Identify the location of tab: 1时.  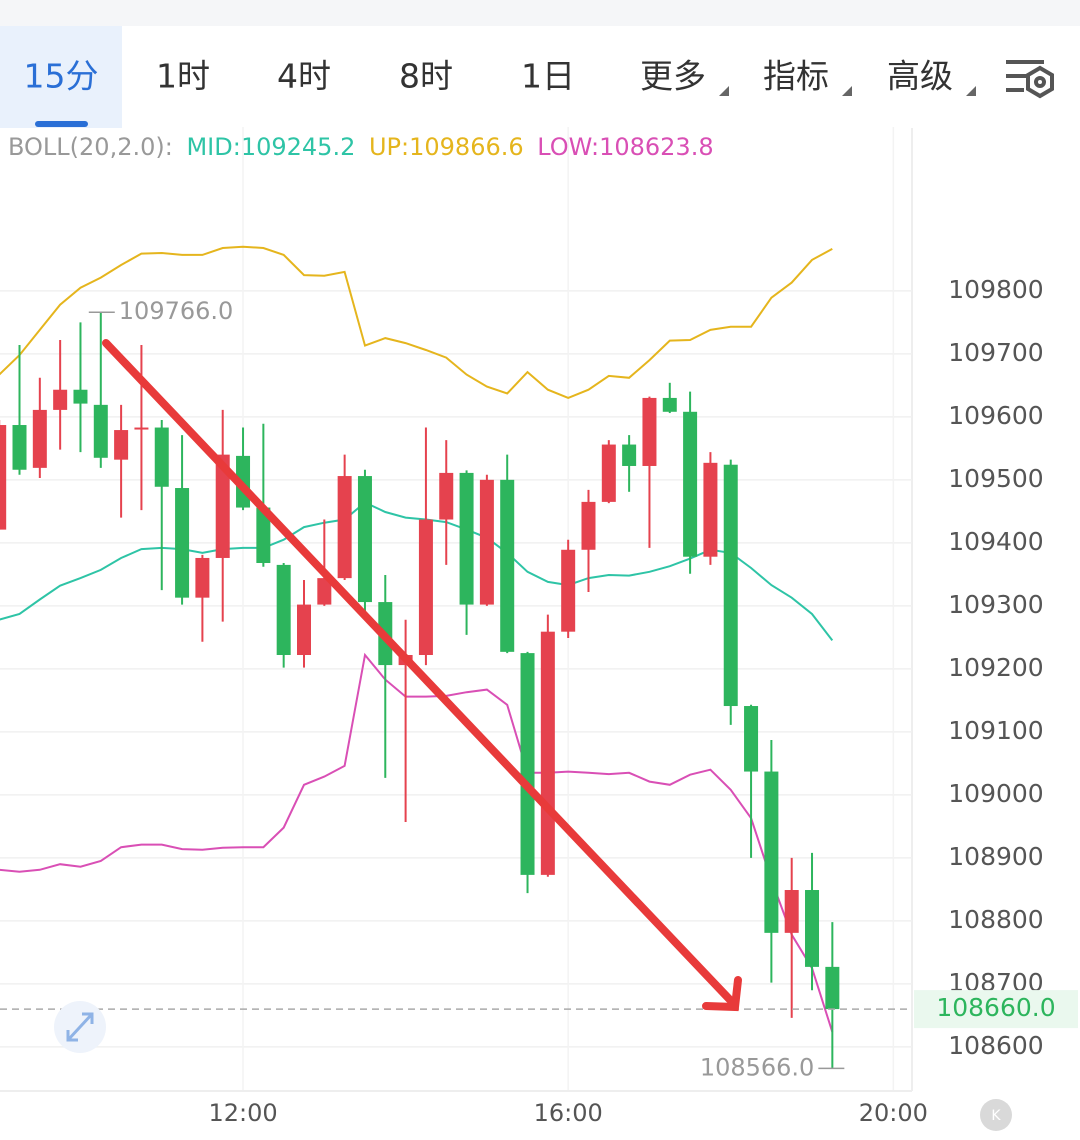
(183, 76).